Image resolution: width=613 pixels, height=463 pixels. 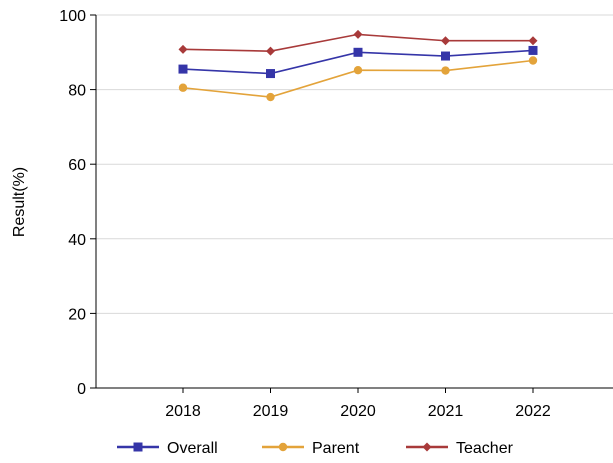 I want to click on x-tick-label: 2018, so click(x=183, y=411).